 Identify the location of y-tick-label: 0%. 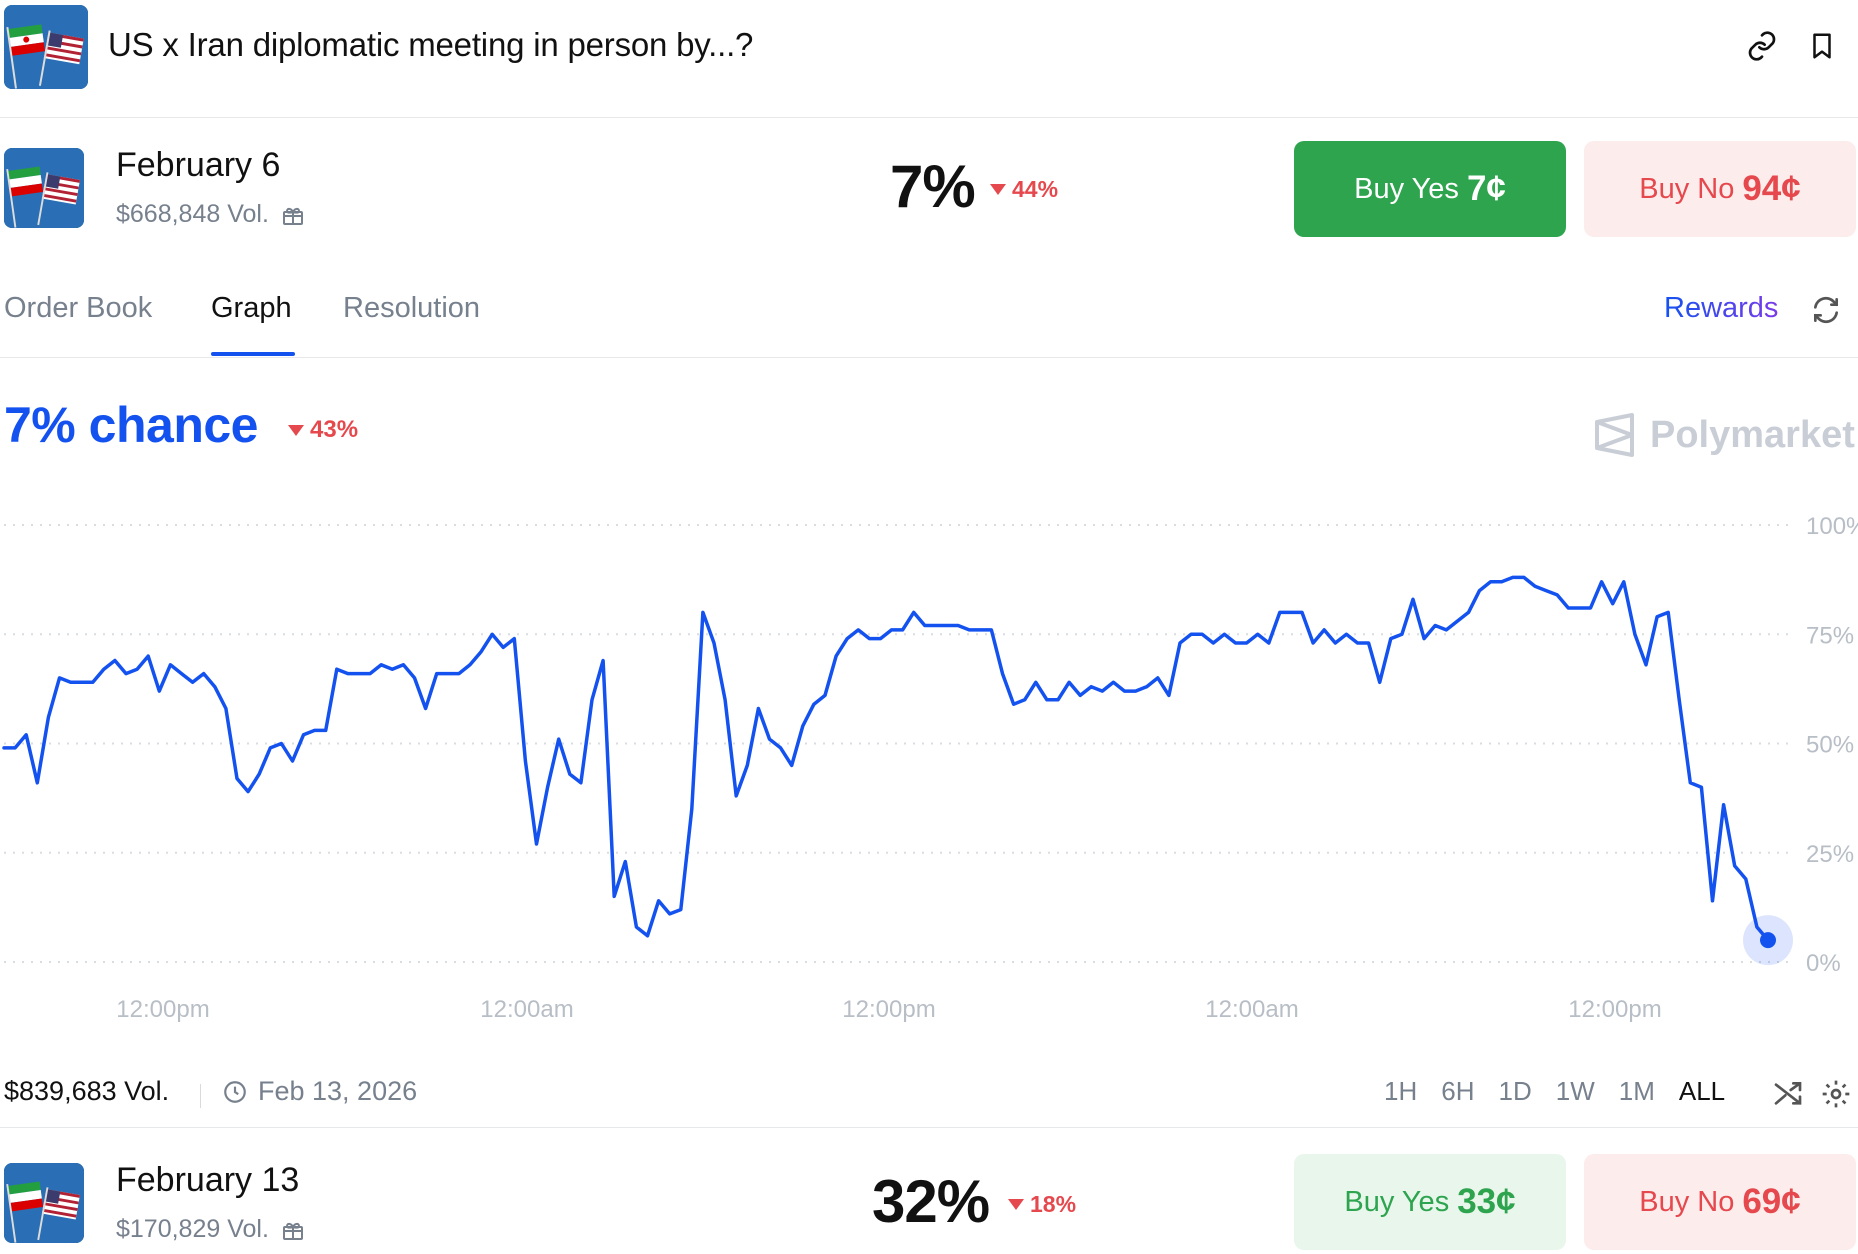
(1823, 963).